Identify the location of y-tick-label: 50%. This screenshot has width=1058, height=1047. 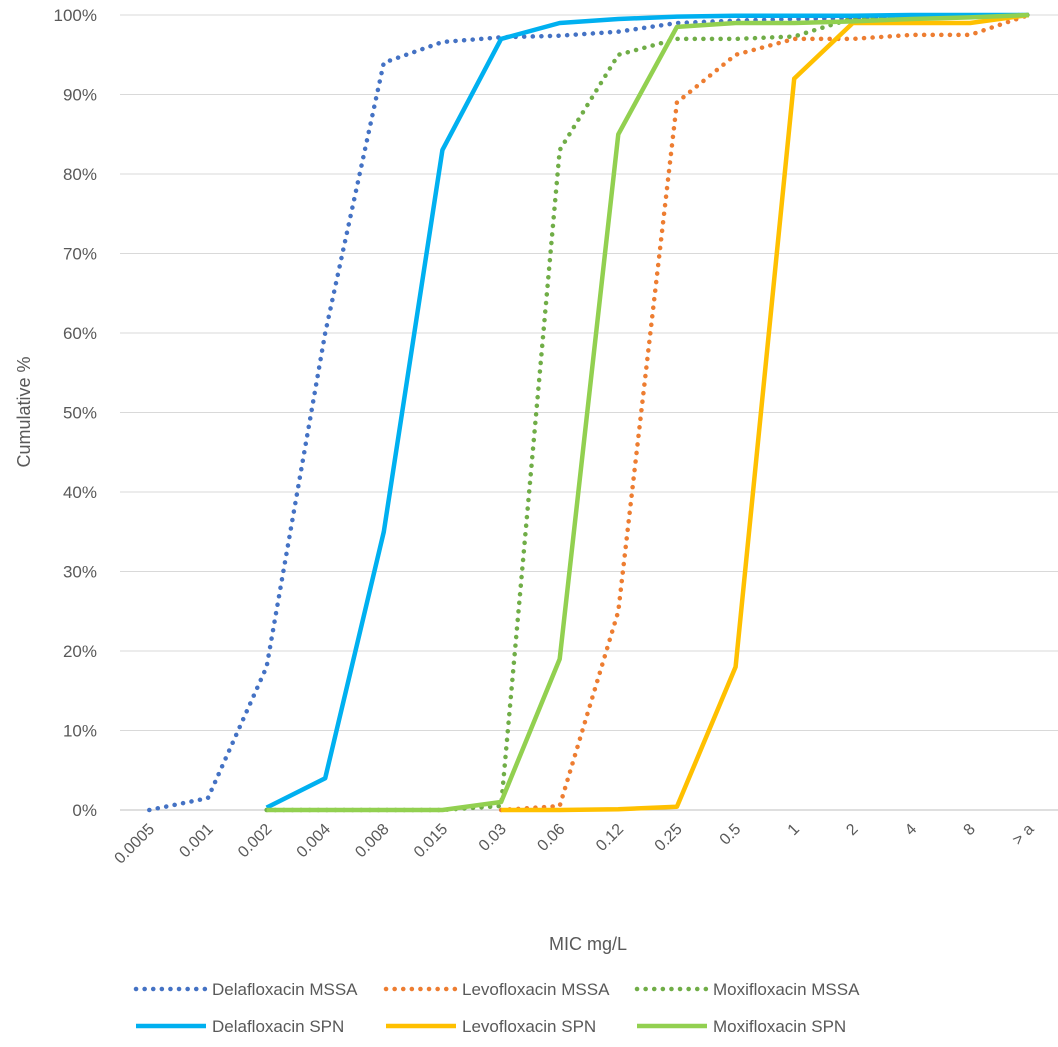
(80, 413).